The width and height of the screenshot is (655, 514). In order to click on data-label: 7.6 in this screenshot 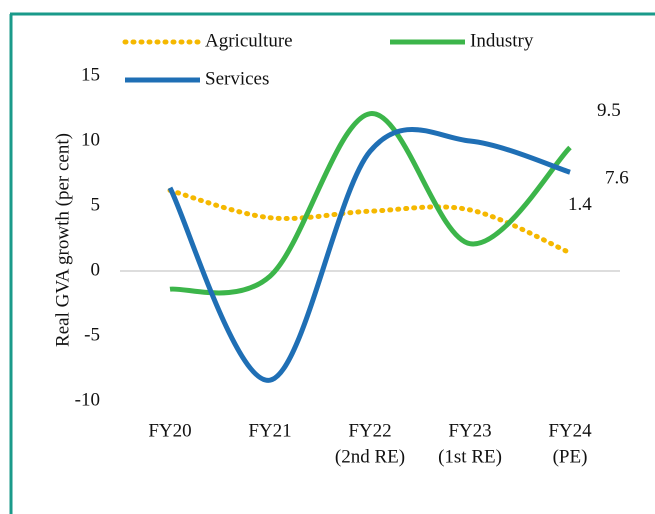, I will do `click(617, 178)`.